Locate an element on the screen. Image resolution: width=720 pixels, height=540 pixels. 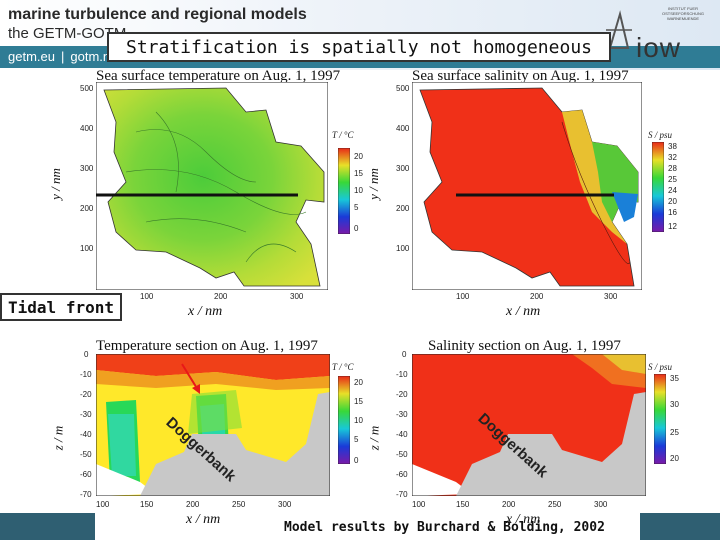
sss-ytick: 300 is located at coordinates (403, 168).